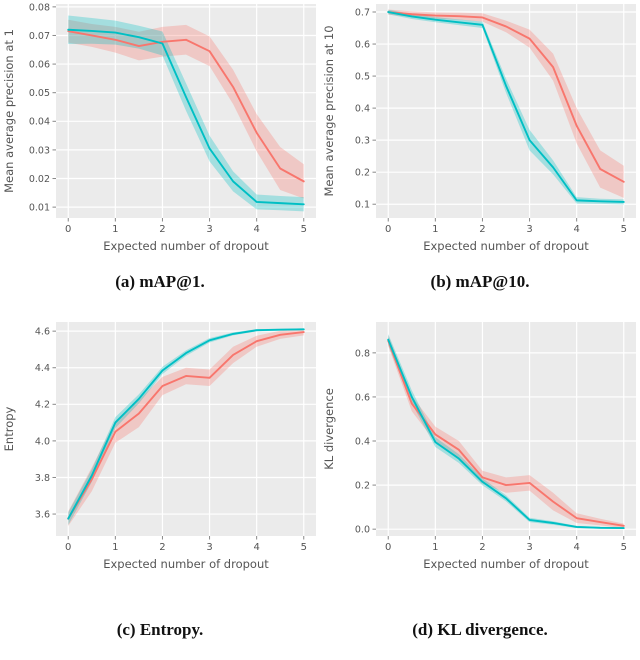 The image size is (640, 660). I want to click on y-tick-label: 0.5, so click(362, 76).